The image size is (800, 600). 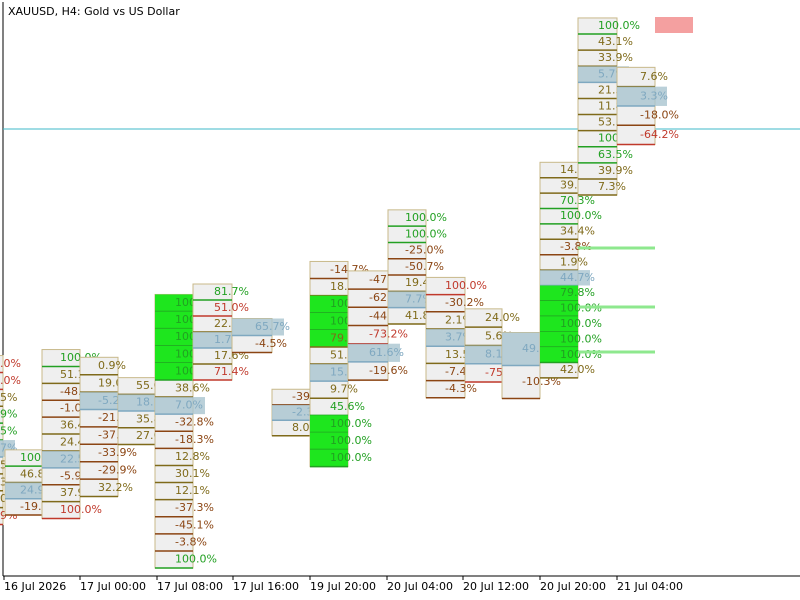 What do you see at coordinates (654, 76) in the screenshot?
I see `cell-label: 7.6%` at bounding box center [654, 76].